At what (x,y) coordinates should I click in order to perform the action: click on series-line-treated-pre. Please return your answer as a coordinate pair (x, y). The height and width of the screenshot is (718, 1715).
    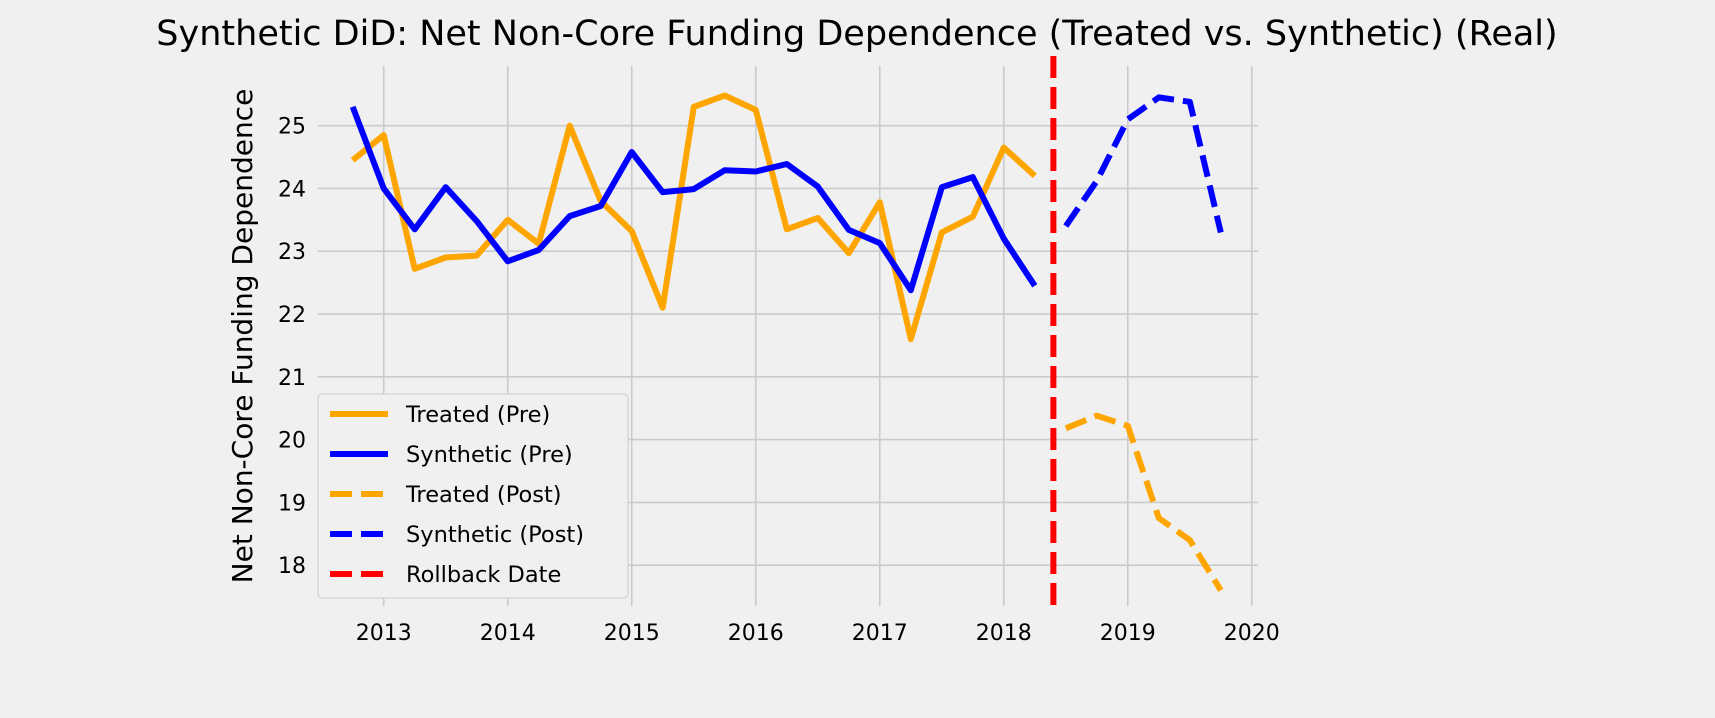
    Looking at the image, I should click on (693, 217).